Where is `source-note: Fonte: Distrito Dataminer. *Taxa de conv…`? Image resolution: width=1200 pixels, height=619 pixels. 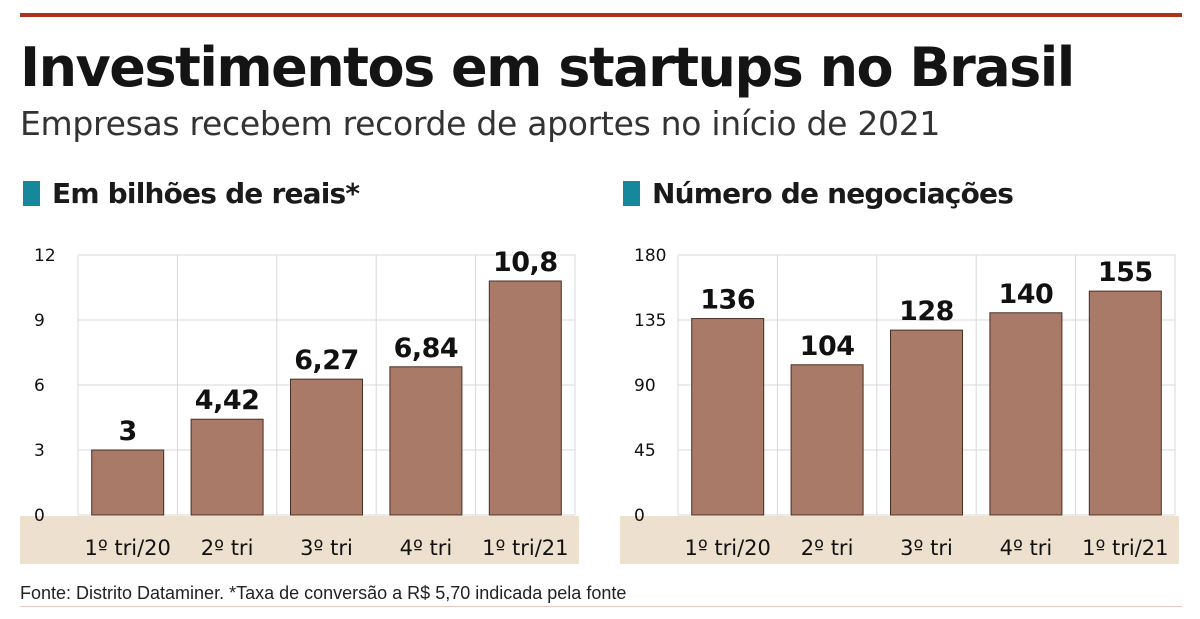 source-note: Fonte: Distrito Dataminer. *Taxa de conv… is located at coordinates (323, 593).